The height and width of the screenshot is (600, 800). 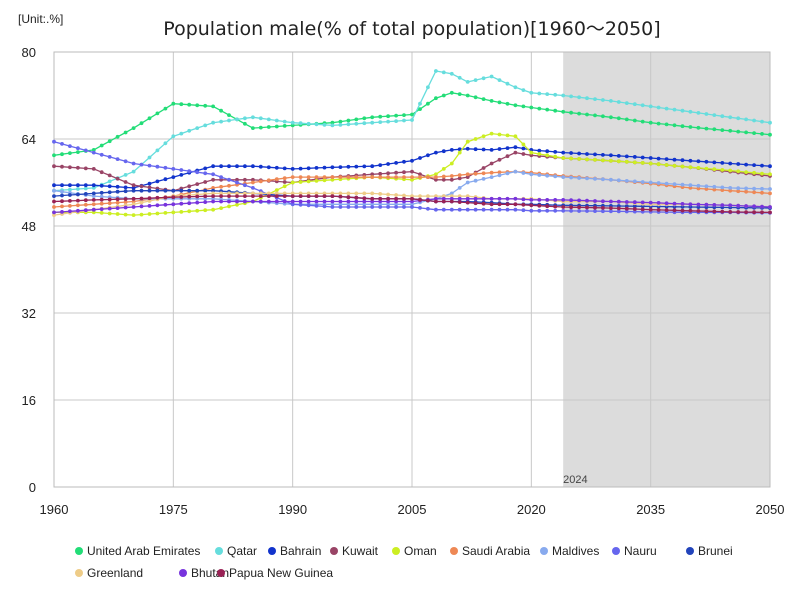 What do you see at coordinates (531, 509) in the screenshot?
I see `x-tick-label: 2020` at bounding box center [531, 509].